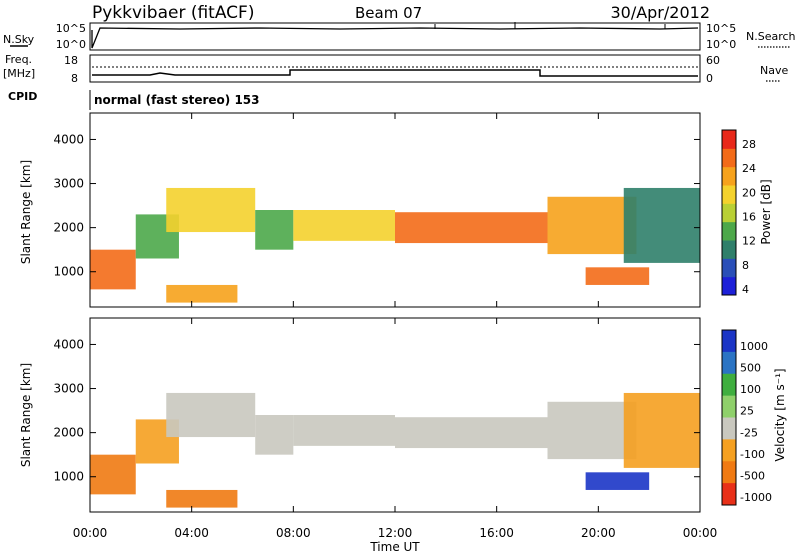  What do you see at coordinates (709, 78) in the screenshot?
I see `nave-tick-bottom: 0` at bounding box center [709, 78].